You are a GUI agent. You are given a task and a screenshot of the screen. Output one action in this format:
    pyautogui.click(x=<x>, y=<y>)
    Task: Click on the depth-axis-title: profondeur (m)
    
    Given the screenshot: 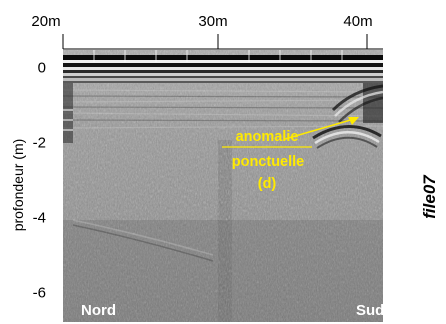 What is the action you would take?
    pyautogui.click(x=18, y=185)
    